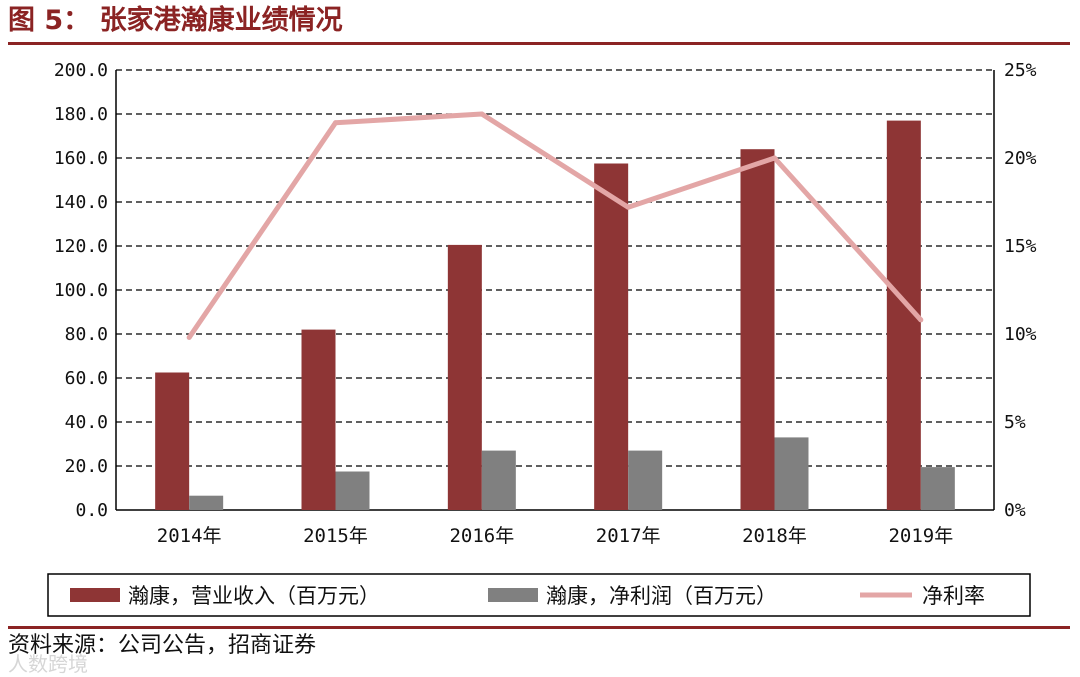 The width and height of the screenshot is (1080, 677). What do you see at coordinates (81, 290) in the screenshot?
I see `y-left-tick-label: 100.0` at bounding box center [81, 290].